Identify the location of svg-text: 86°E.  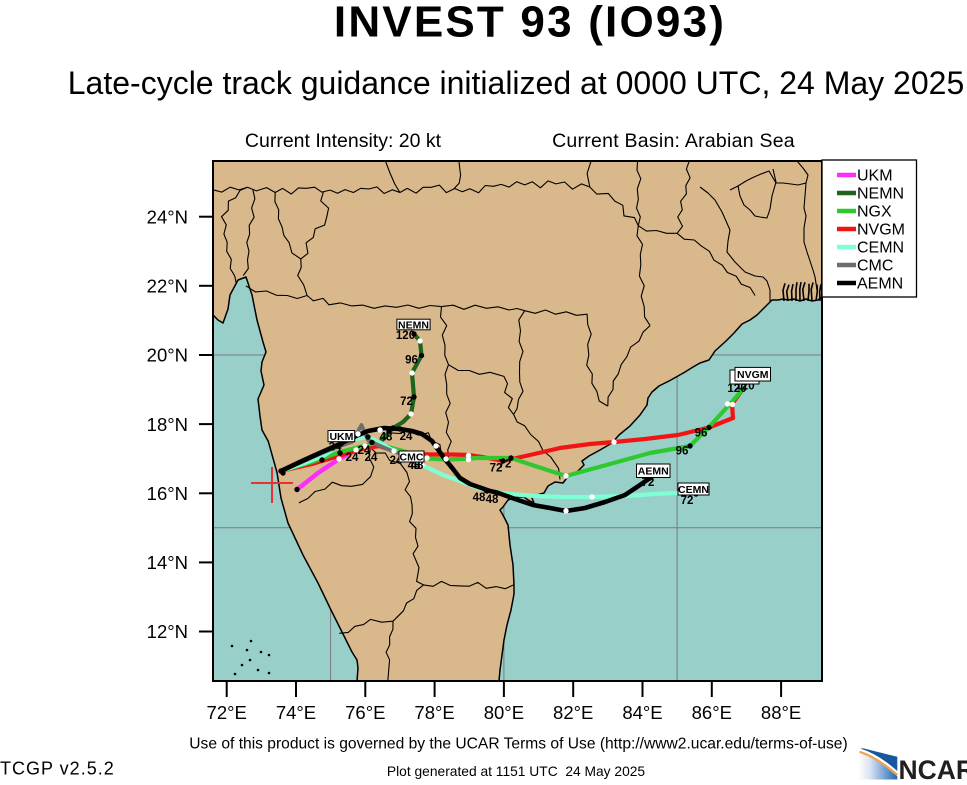
(712, 712).